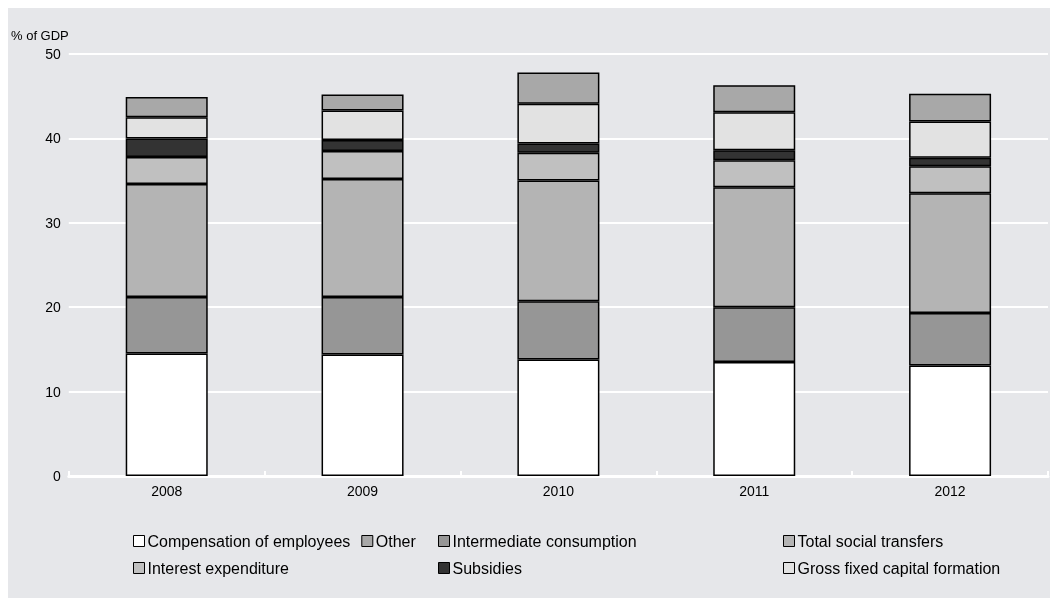  I want to click on y-tick-label: 30, so click(53, 222).